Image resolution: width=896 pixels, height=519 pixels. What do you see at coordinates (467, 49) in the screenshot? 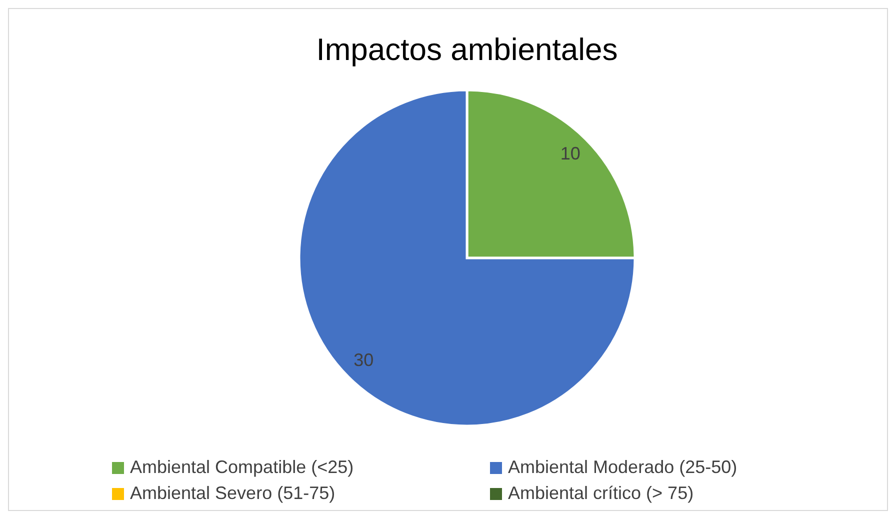
I see `chart-title: Impactos ambientales` at bounding box center [467, 49].